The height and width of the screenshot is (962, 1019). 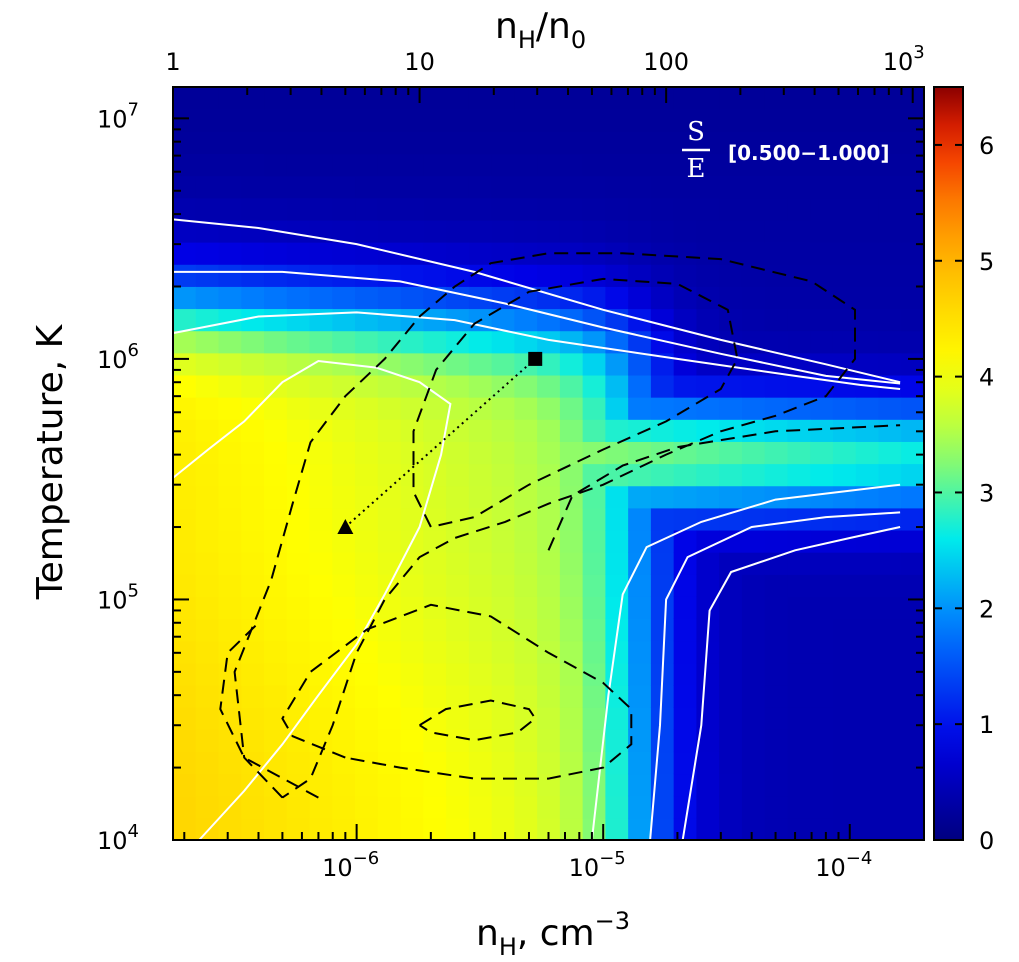 What do you see at coordinates (843, 865) in the screenshot?
I see `x-tick-label: 10⁻⁴` at bounding box center [843, 865].